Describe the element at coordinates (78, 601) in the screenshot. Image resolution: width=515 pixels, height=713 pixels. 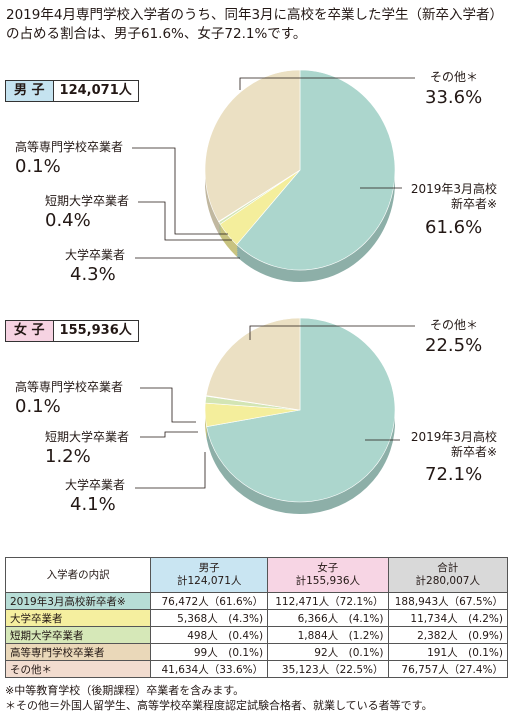
I see `table-cell: 2019年3月高校新卒者※` at that location.